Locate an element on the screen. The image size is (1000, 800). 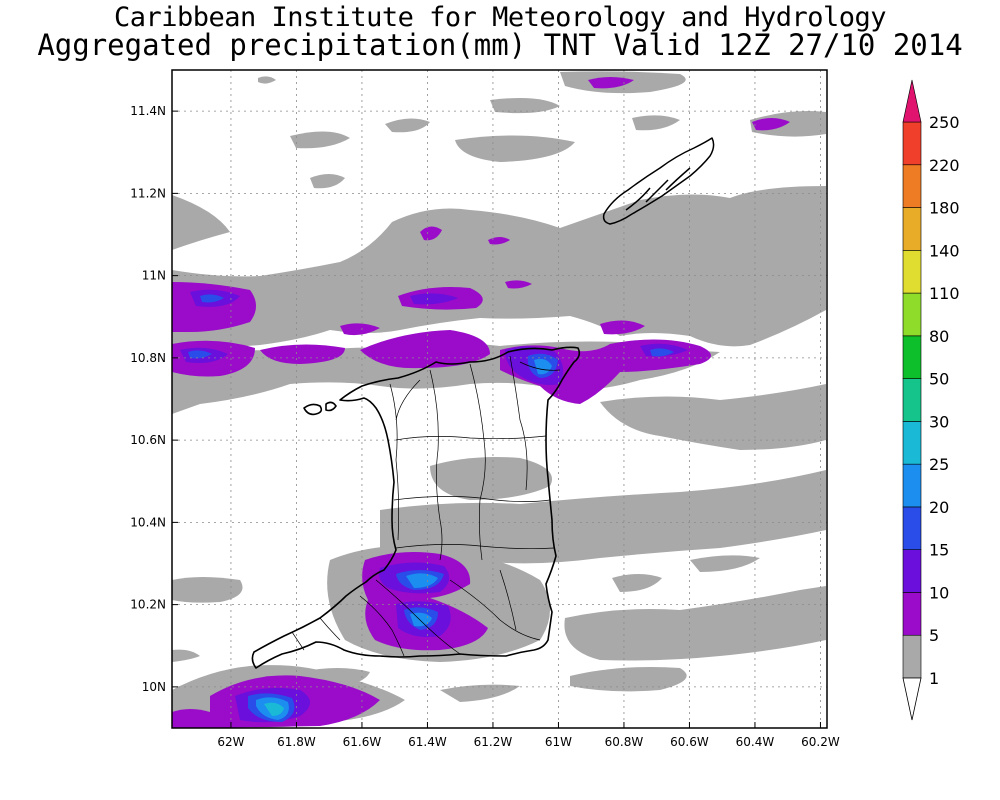
lon-tick-label: 61.2W is located at coordinates (493, 742).